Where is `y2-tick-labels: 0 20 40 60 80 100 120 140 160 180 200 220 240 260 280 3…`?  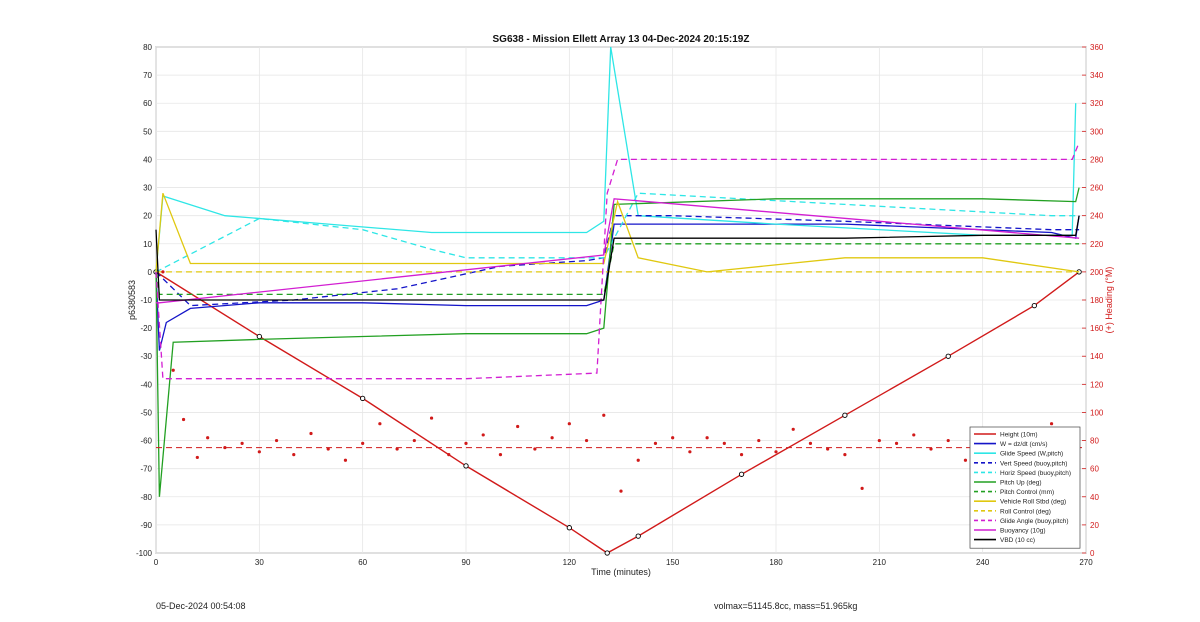
y2-tick-labels: 0 20 40 60 80 100 120 140 160 180 200 220 240 260 280 3… is located at coordinates (1097, 300).